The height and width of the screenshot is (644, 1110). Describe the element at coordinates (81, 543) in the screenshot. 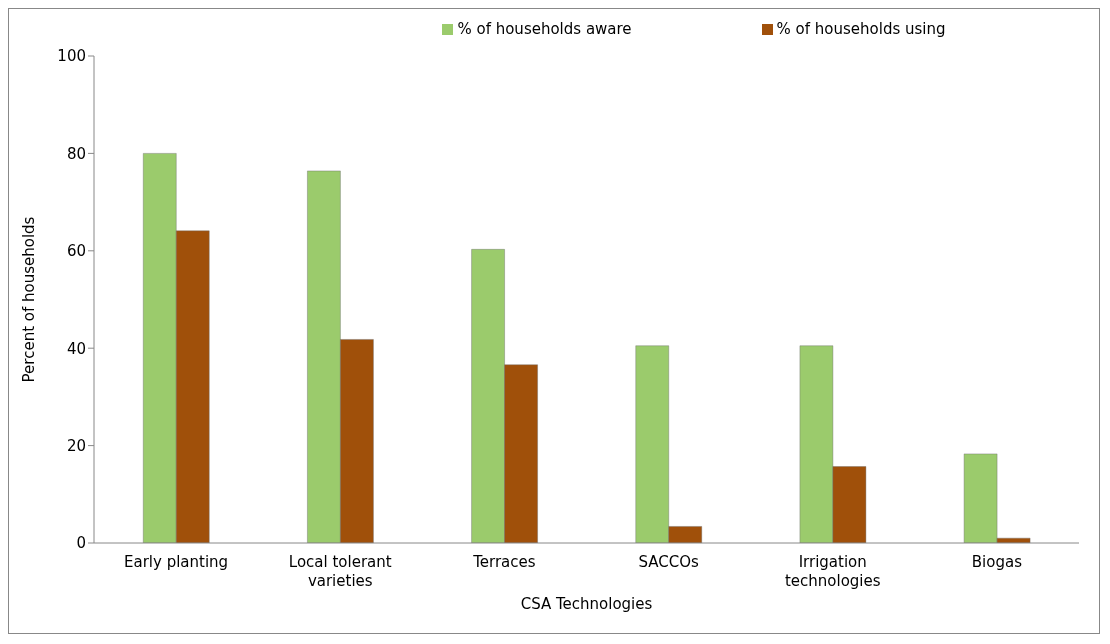

I see `y-tick-label: 0` at that location.